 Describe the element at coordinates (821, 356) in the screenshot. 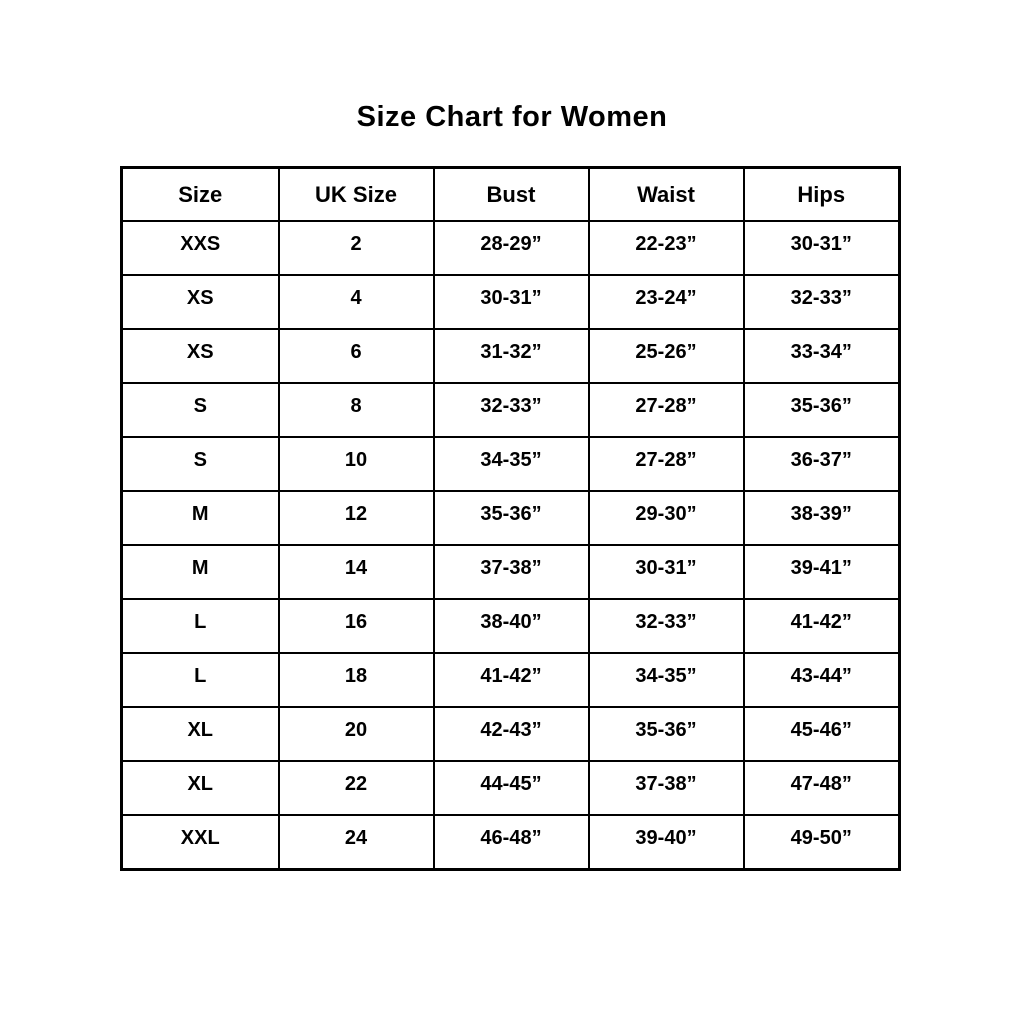

I see `table-cell: 33-34”` at that location.